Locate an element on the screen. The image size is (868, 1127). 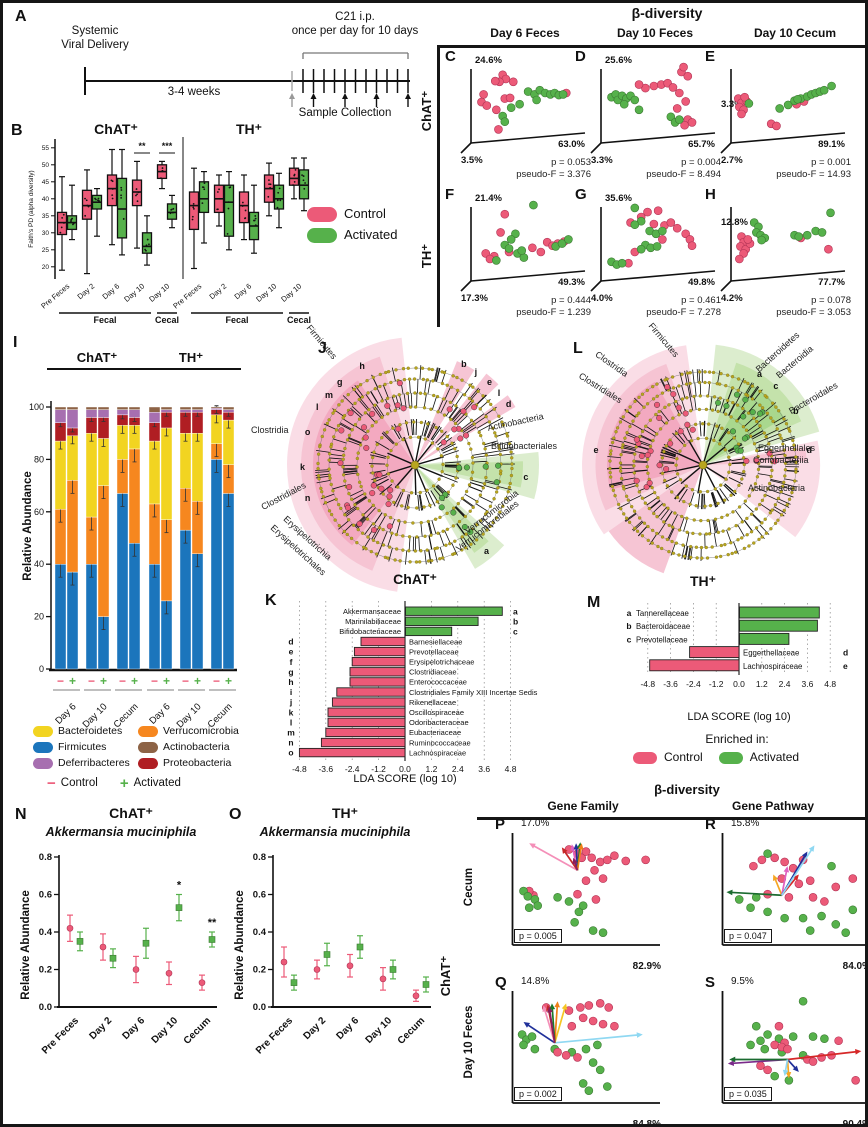
svg-text: 0.8 is located at coordinates (45, 857).